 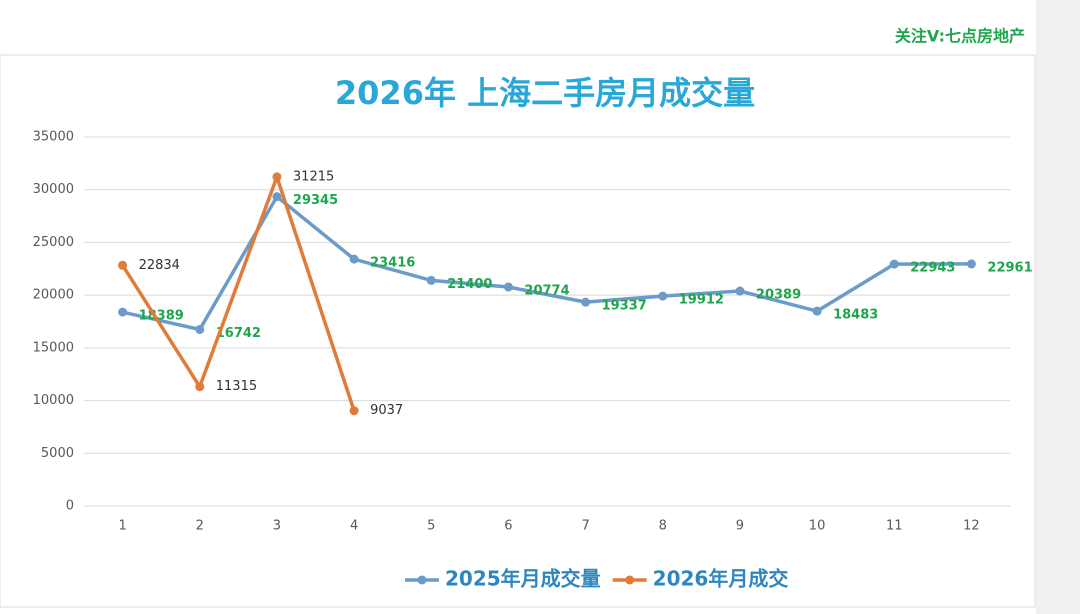 I want to click on data-label: 23416, so click(x=392, y=263).